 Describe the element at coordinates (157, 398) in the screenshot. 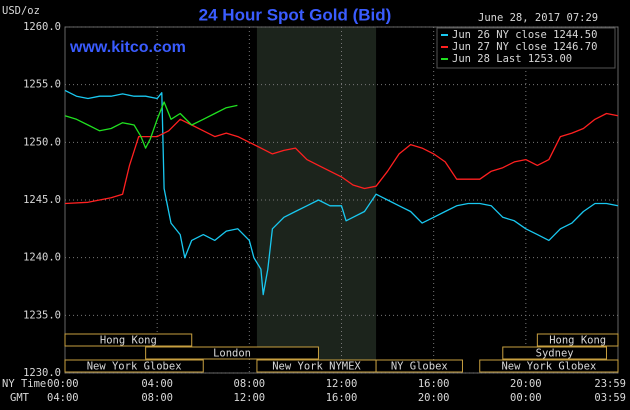

I see `x2-tick-label: 08:00` at that location.